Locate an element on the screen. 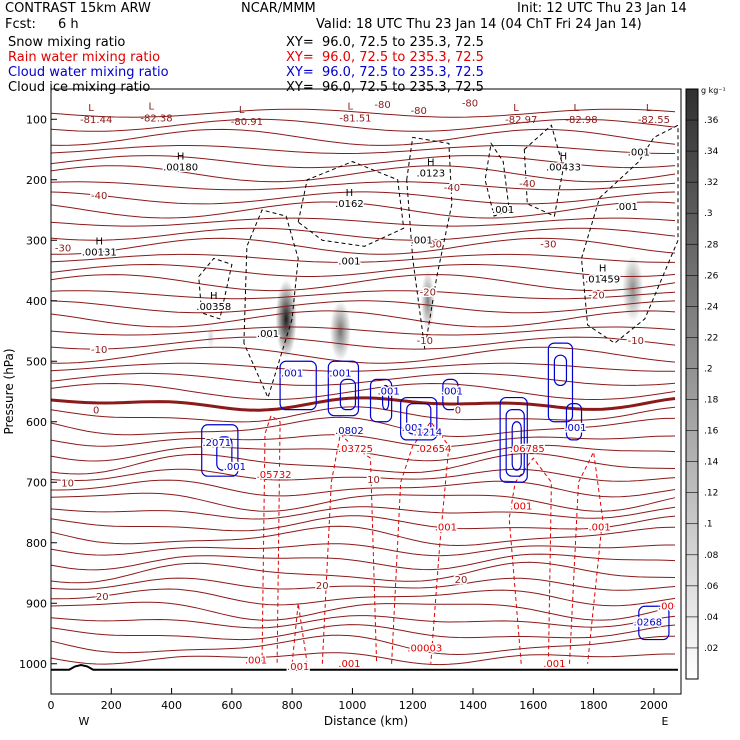  x-tick-label: 1400 is located at coordinates (473, 705).